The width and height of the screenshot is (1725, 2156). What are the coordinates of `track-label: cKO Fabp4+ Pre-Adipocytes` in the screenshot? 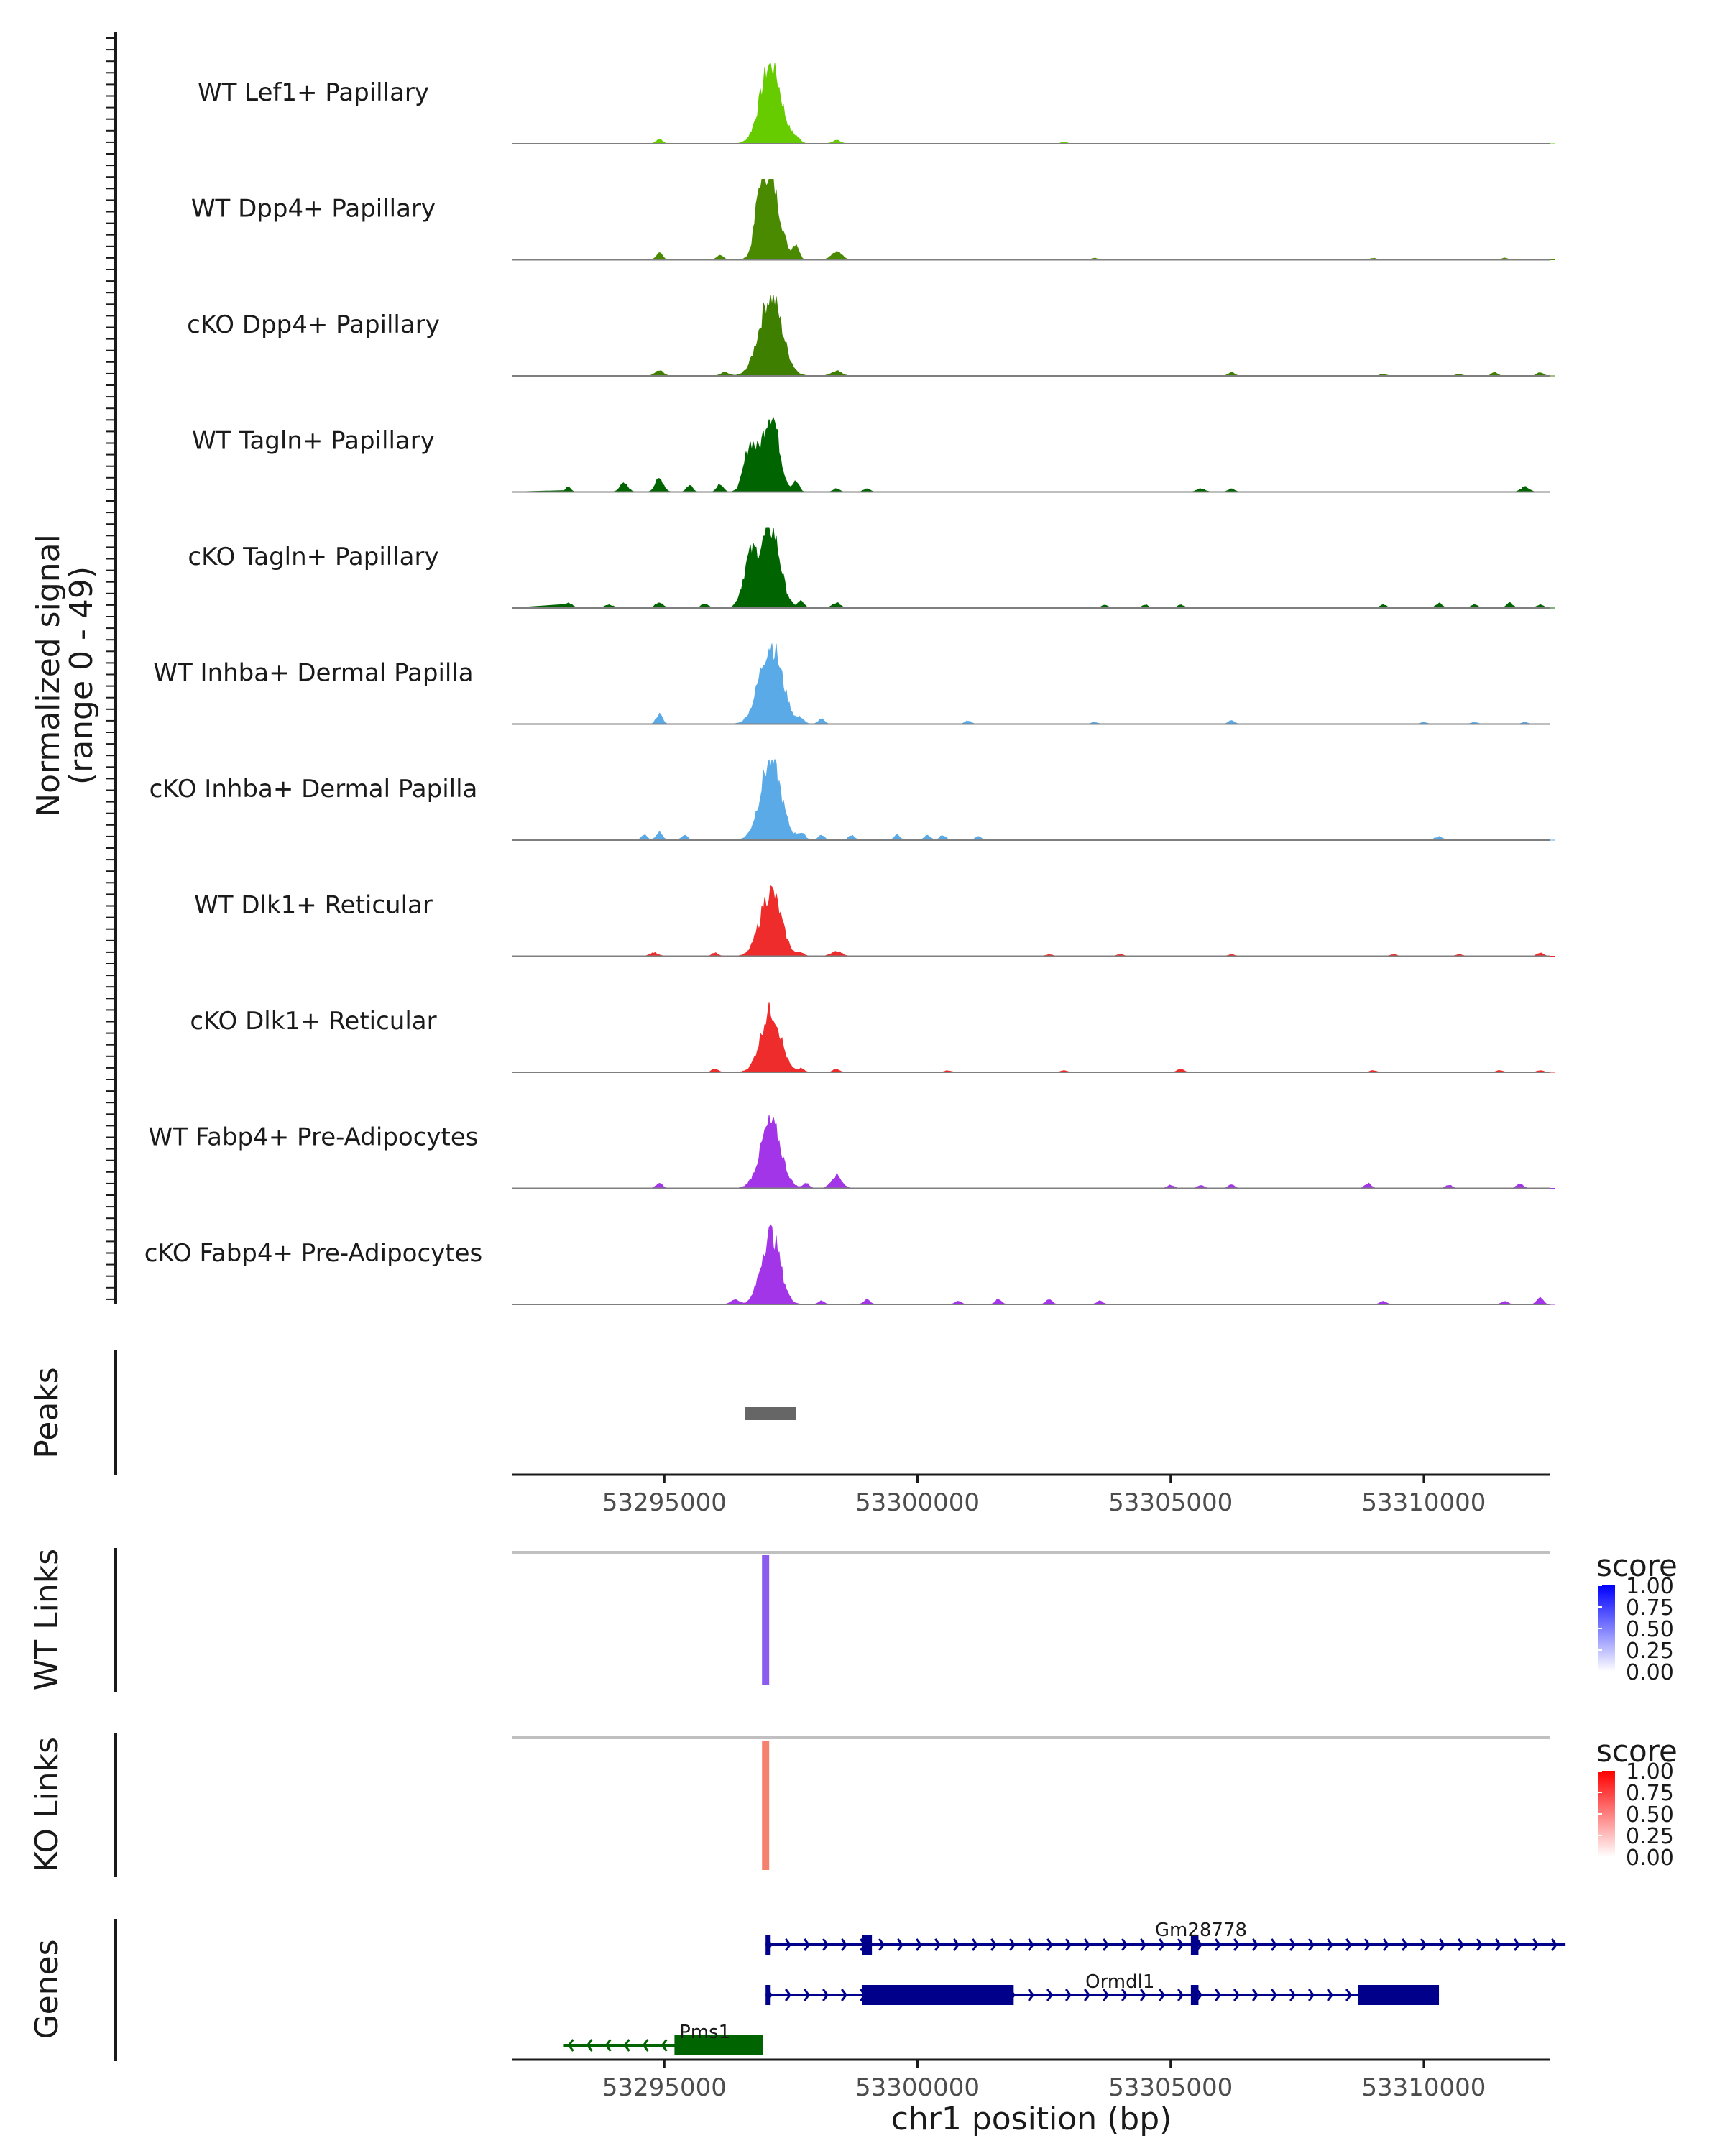 It's located at (313, 1253).